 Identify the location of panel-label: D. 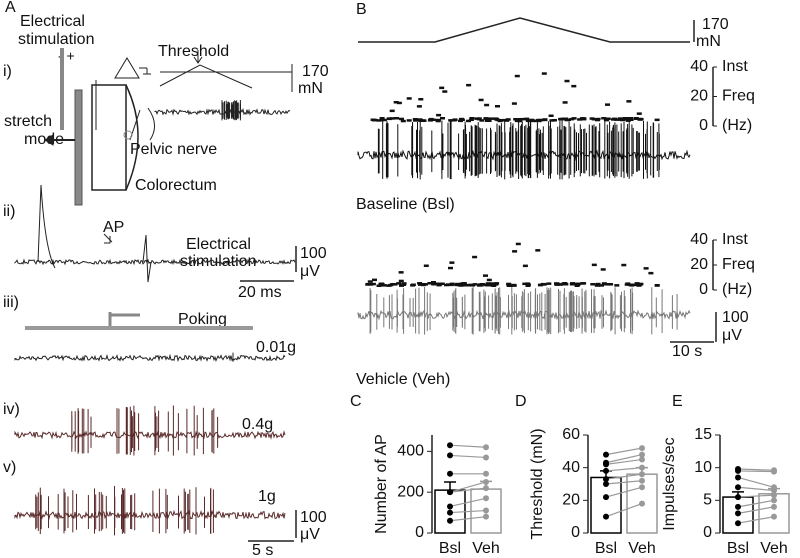
(521, 401).